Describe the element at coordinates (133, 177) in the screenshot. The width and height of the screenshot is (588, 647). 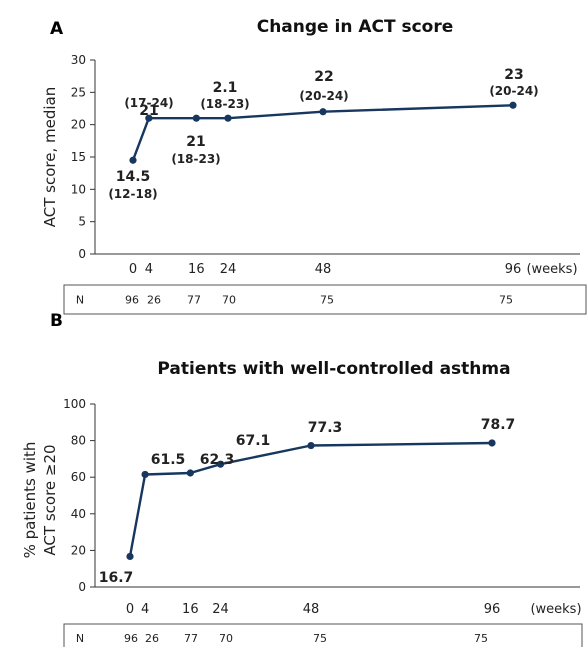
I see `data-label: 14.5` at that location.